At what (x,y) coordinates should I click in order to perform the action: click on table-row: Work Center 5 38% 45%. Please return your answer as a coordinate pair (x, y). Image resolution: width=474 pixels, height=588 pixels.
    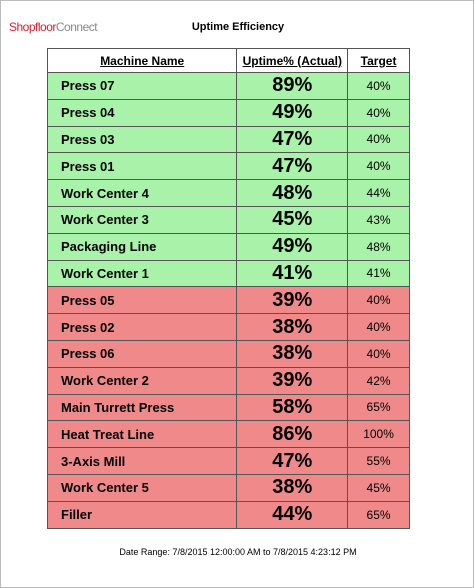
    Looking at the image, I should click on (228, 487).